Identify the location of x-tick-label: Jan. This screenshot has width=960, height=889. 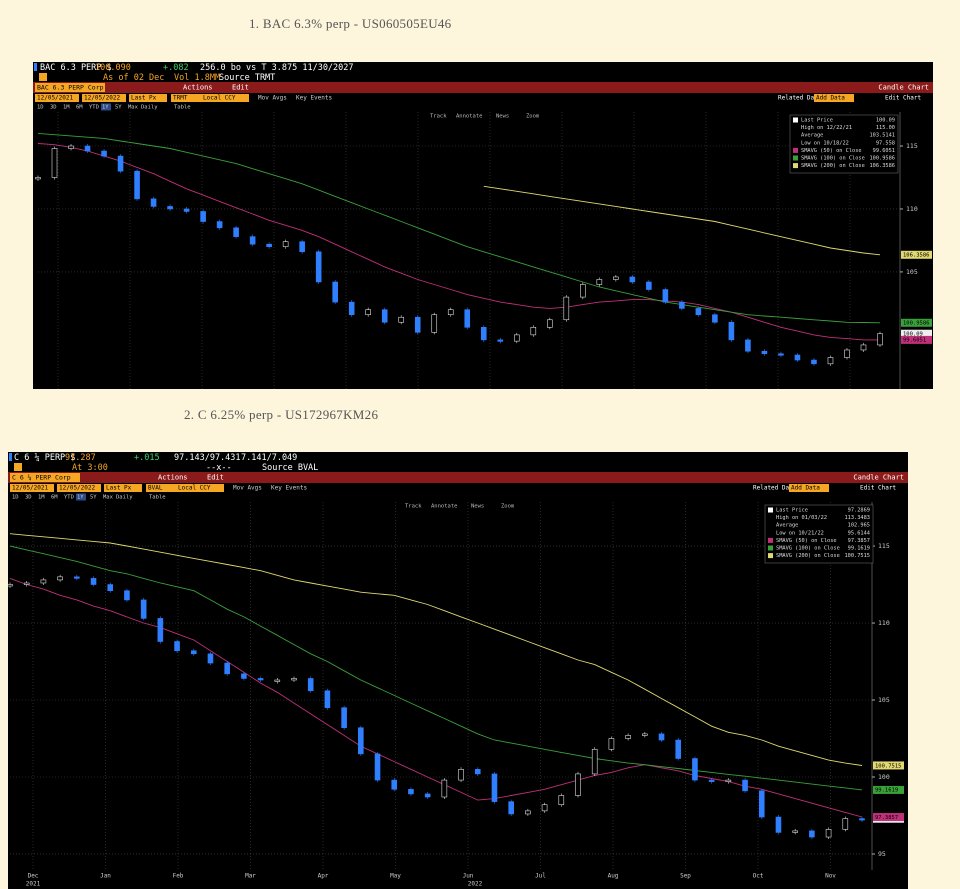
(105, 876).